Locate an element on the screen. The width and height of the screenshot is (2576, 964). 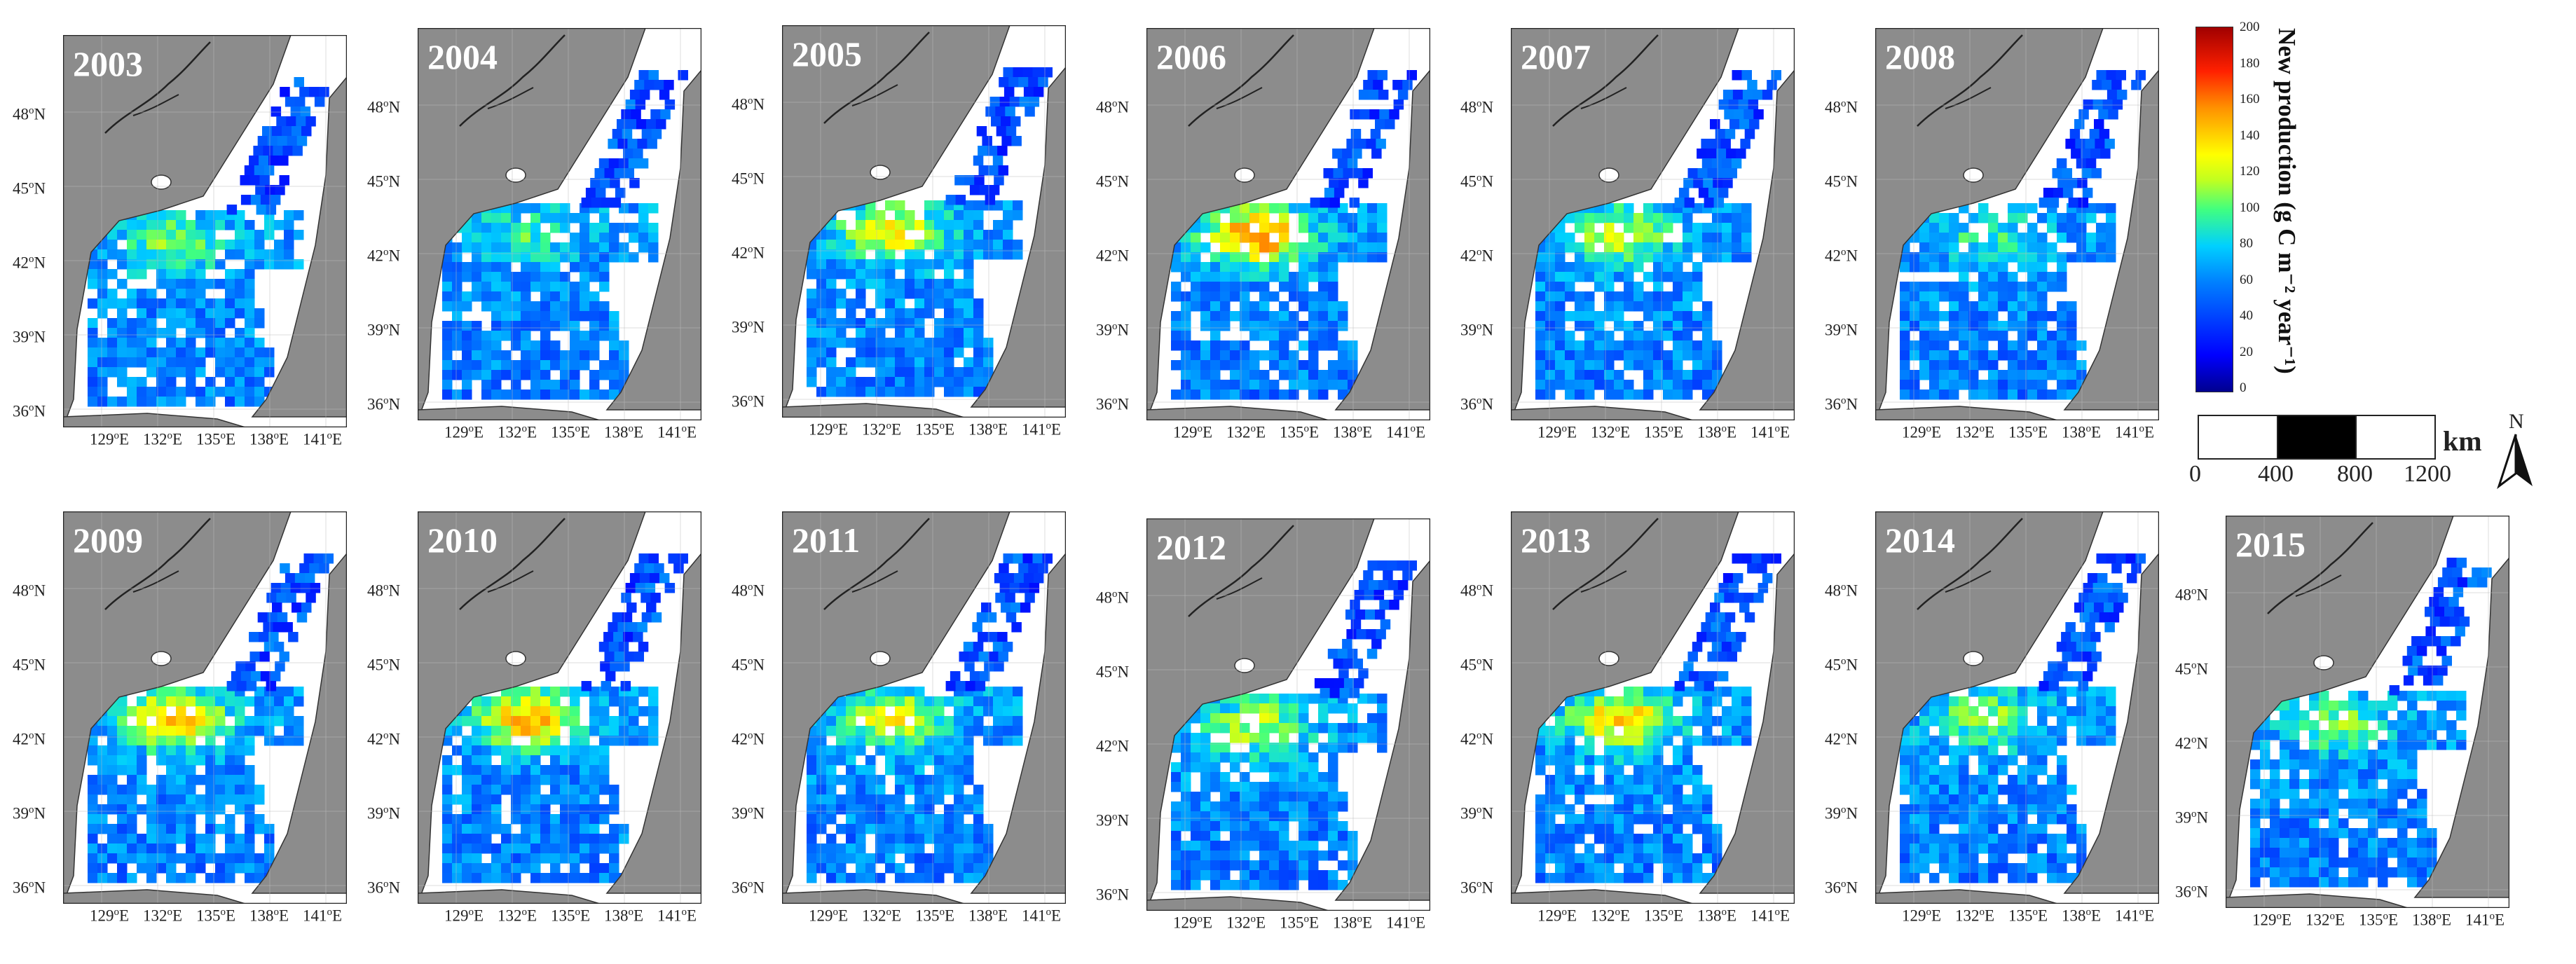
colorbar-tick-label: 100 is located at coordinates (2250, 207).